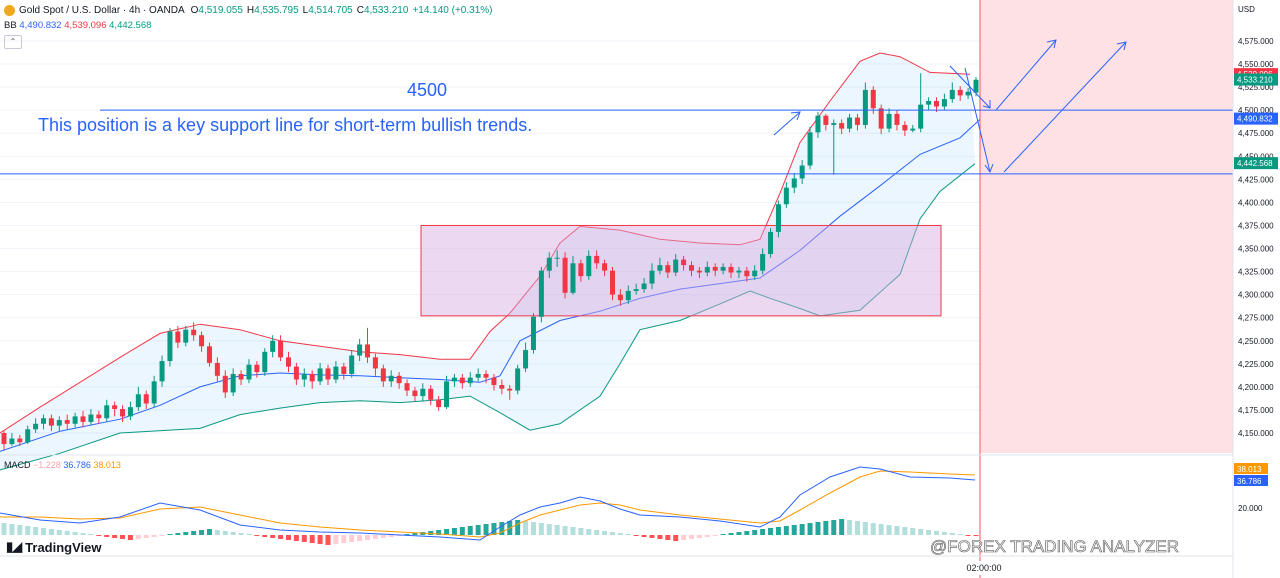 The width and height of the screenshot is (1280, 578). Describe the element at coordinates (130, 25) in the screenshot. I see `bb-lower-value: 4,442.568` at that location.